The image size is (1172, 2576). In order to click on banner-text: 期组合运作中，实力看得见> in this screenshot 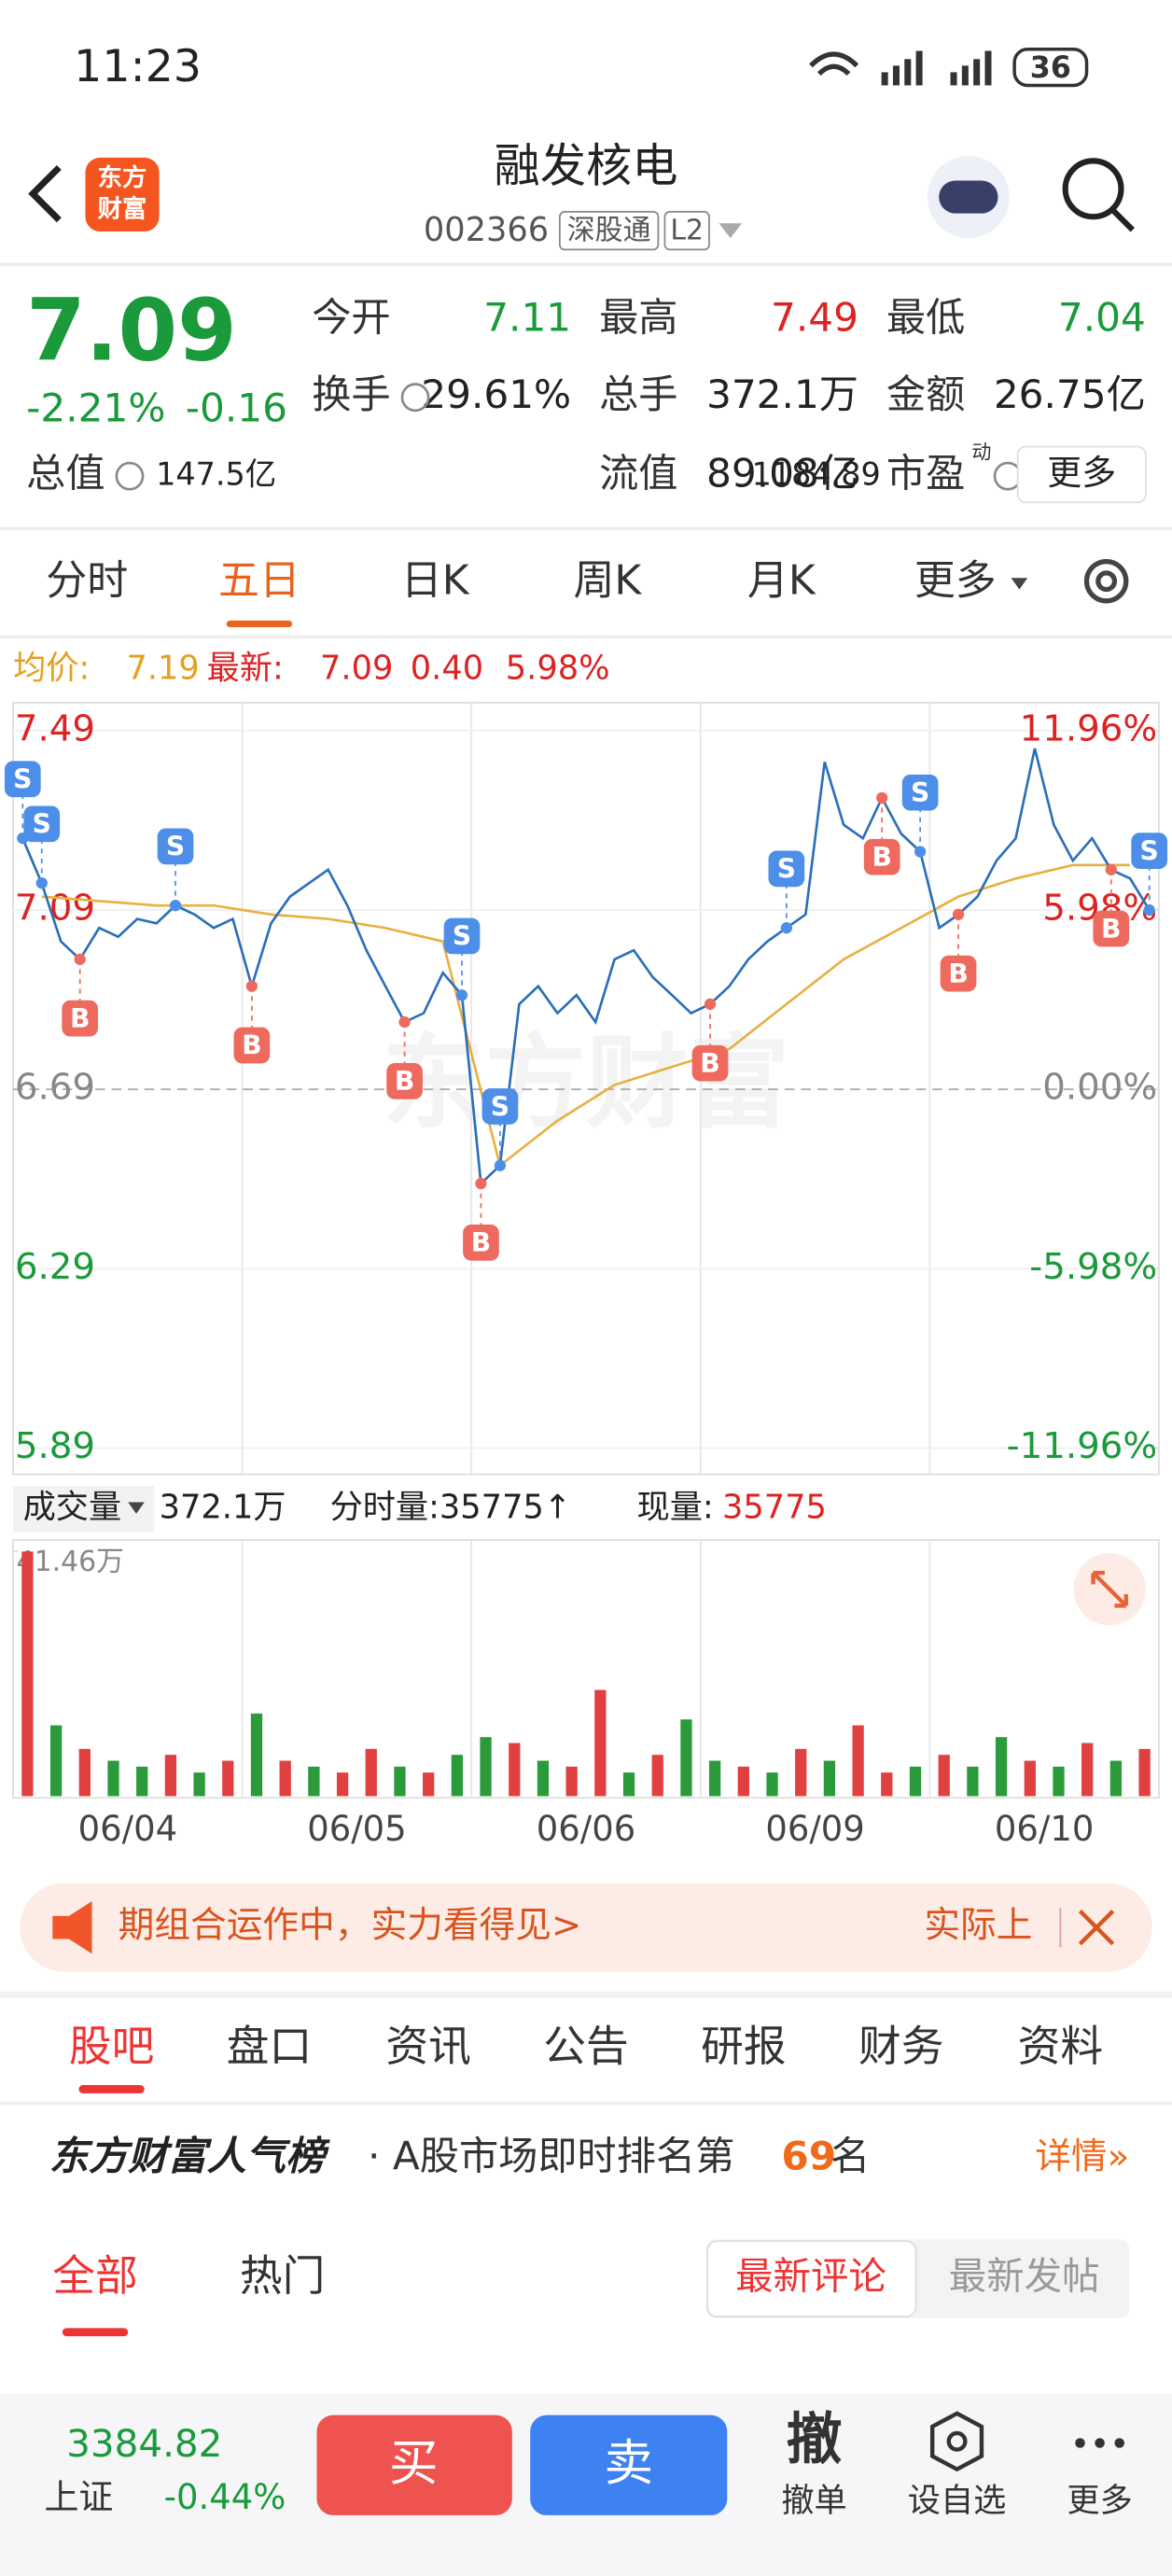, I will do `click(350, 1926)`.